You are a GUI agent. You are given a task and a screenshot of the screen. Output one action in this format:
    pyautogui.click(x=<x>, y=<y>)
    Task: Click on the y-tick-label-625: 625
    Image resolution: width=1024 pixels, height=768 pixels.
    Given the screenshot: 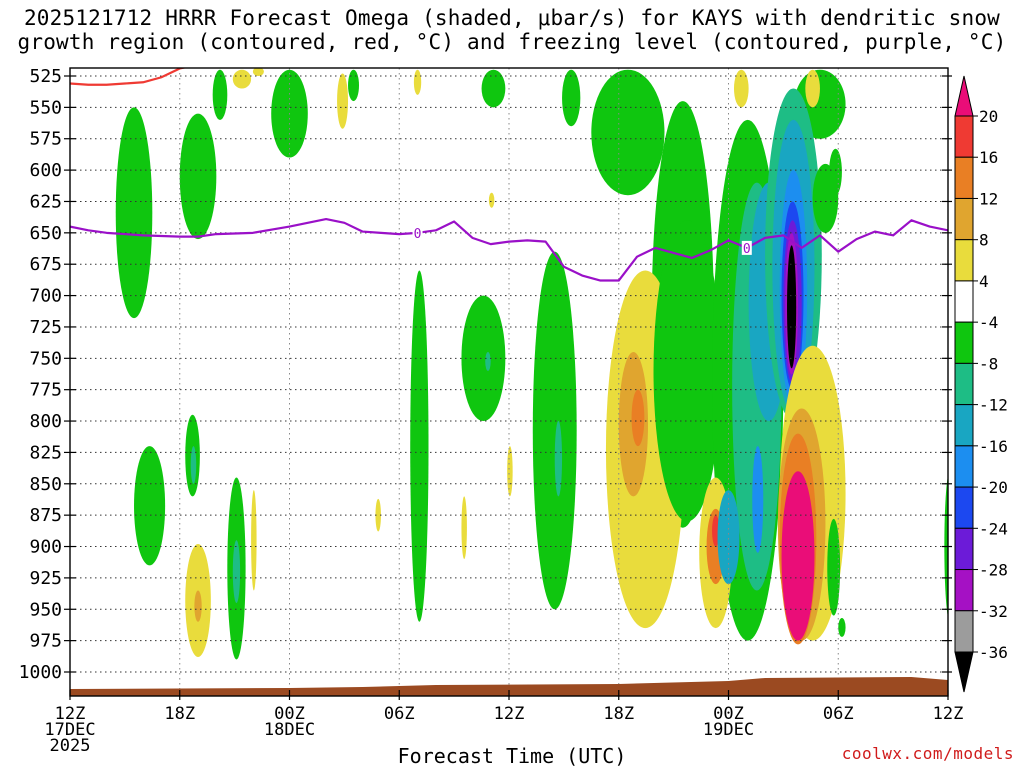 What is the action you would take?
    pyautogui.click(x=45, y=201)
    